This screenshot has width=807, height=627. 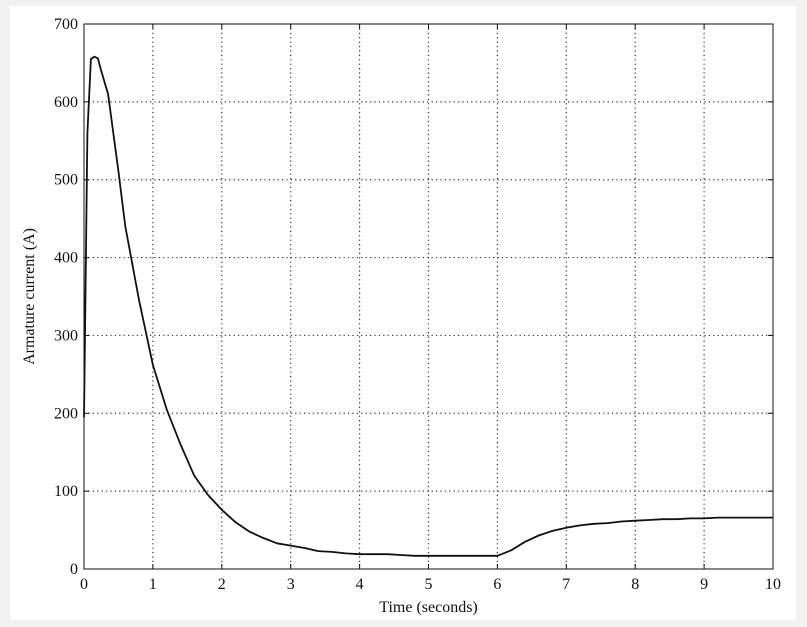 I want to click on y-tick-label: 300, so click(x=66, y=335).